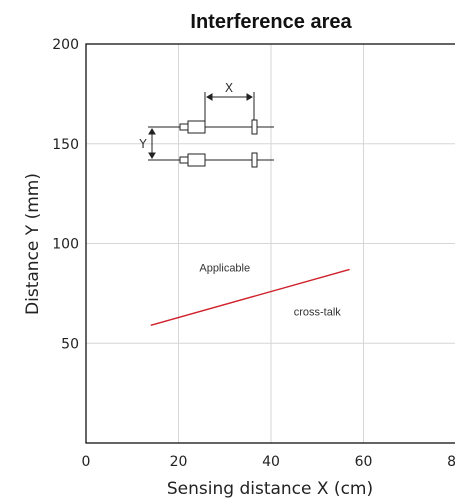 The height and width of the screenshot is (502, 455). Describe the element at coordinates (364, 462) in the screenshot. I see `x-tick-label: 60` at that location.